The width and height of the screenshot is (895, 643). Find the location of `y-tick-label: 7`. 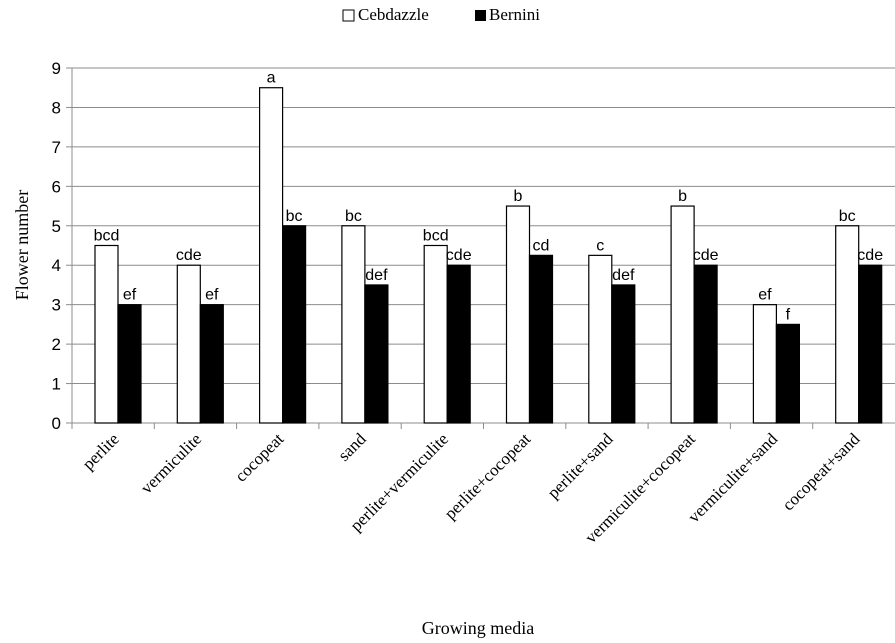

y-tick-label: 7 is located at coordinates (56, 147).